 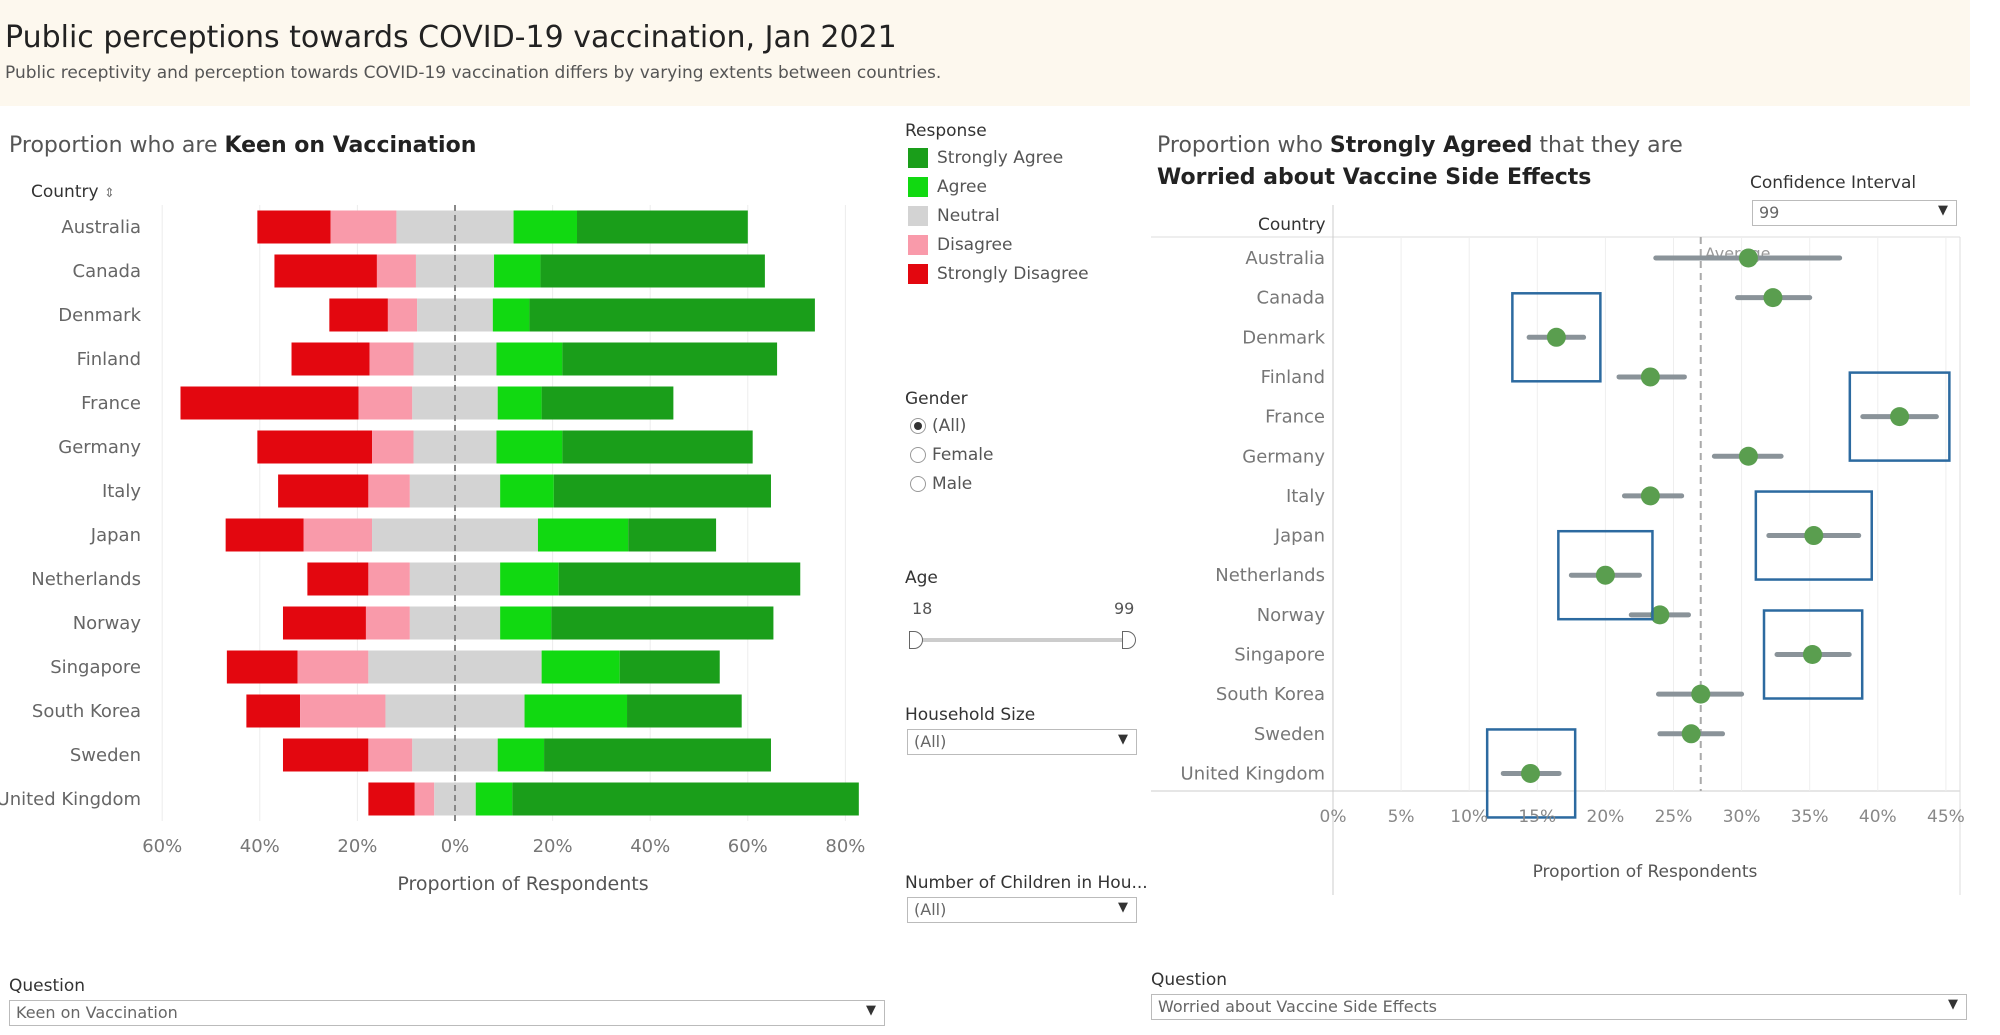 I want to click on household-size-dropdown: (All) ▼, so click(x=1022, y=742).